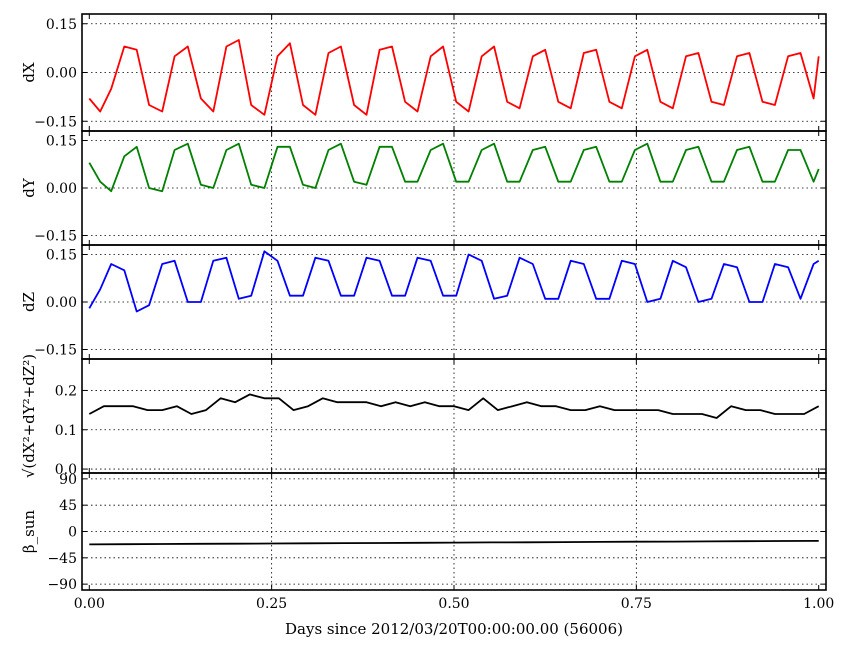 The image size is (848, 650). Describe the element at coordinates (72, 533) in the screenshot. I see `y-tick-label: 0` at that location.